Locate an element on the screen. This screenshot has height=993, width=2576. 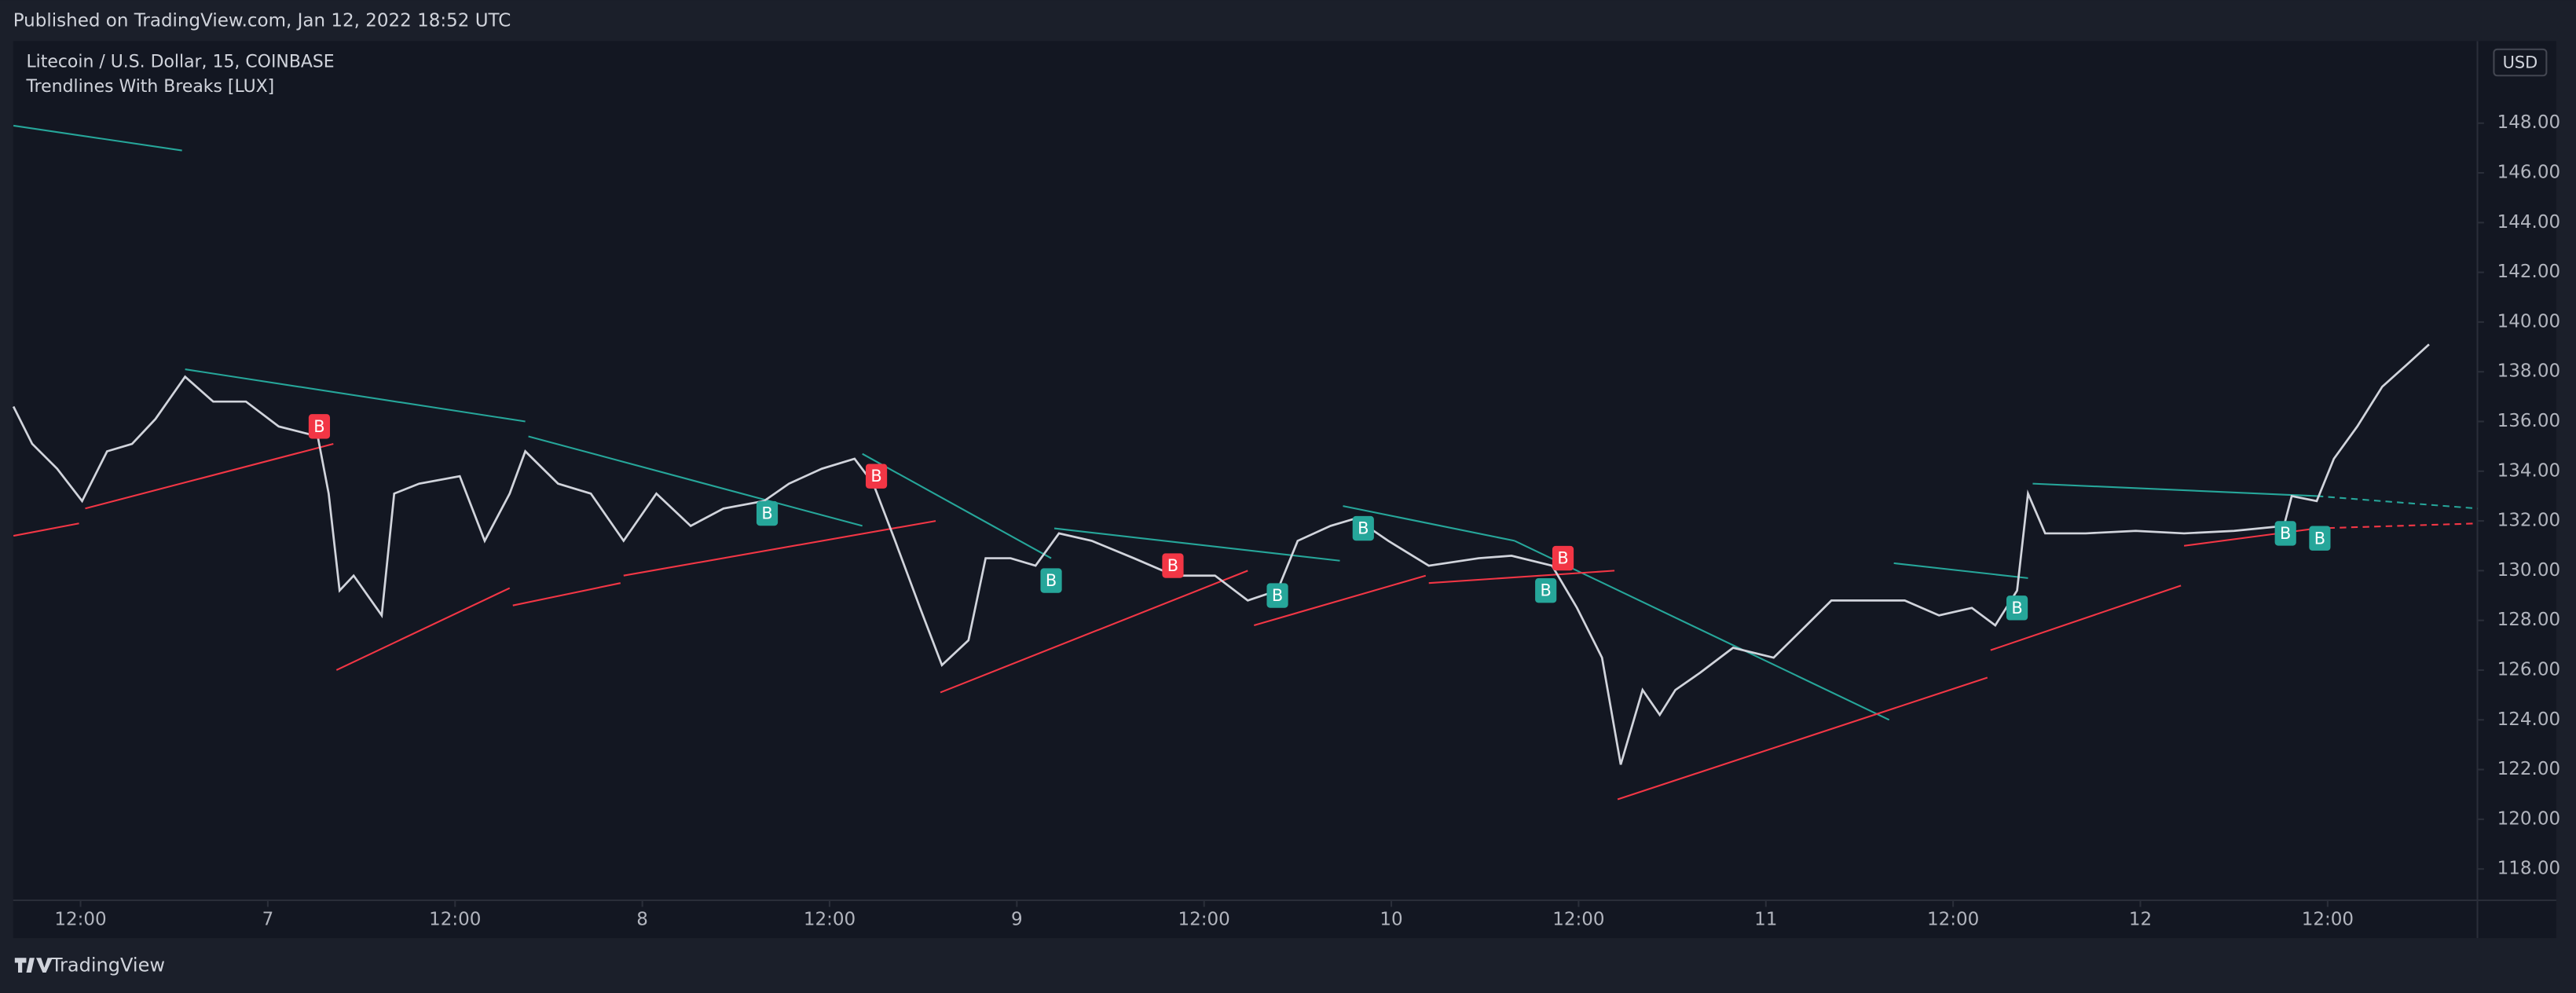
y-tick-label: 148.00 is located at coordinates (2528, 122).